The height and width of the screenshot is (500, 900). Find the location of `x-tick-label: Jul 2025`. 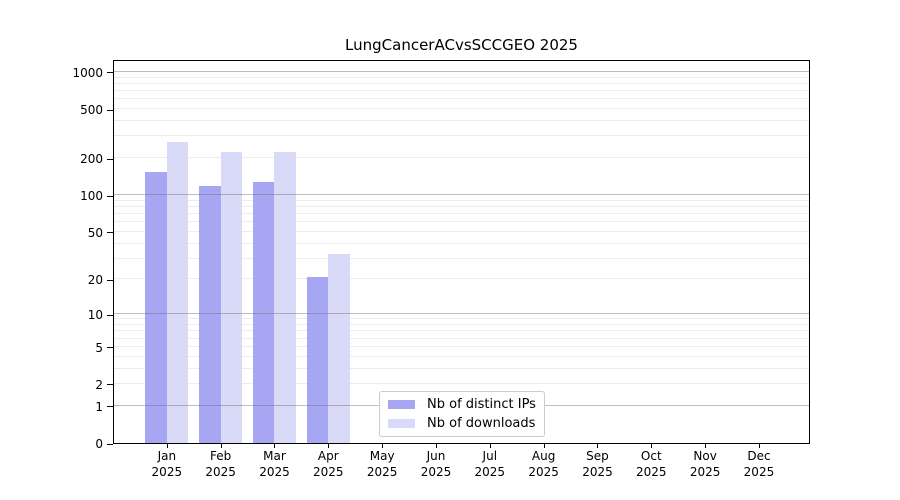

x-tick-label: Jul 2025 is located at coordinates (490, 464).